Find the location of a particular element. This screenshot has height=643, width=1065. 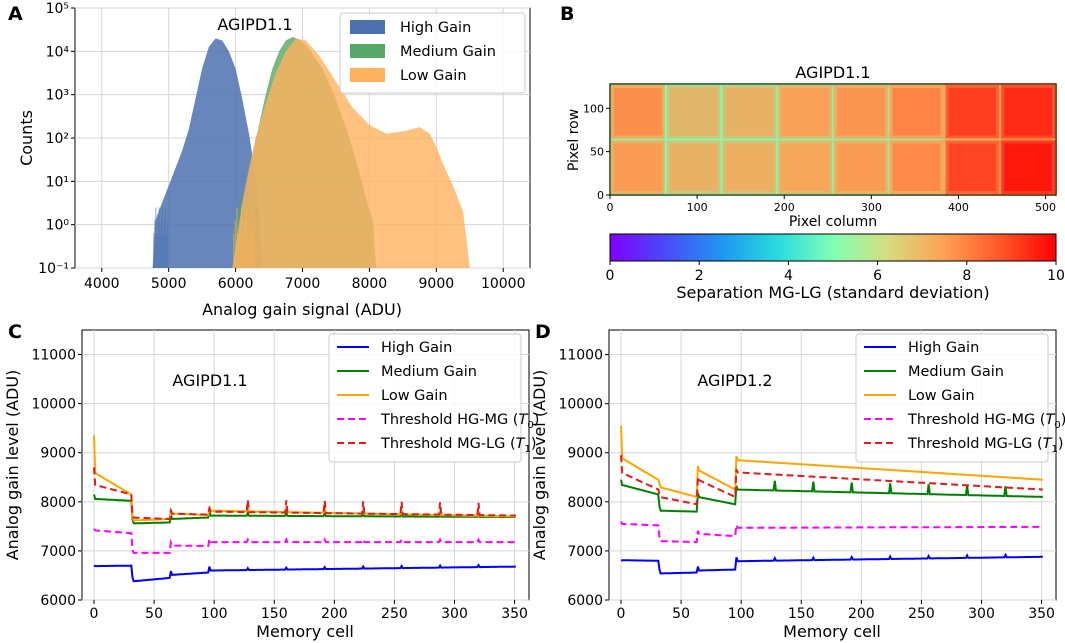

line-title-c: AGIPD1.1 is located at coordinates (209, 380).